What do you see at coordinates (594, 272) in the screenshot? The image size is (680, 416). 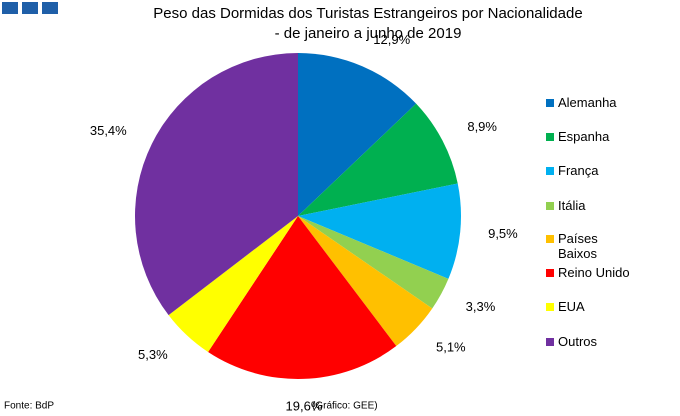 I see `legend-label: Reino Unido` at bounding box center [594, 272].